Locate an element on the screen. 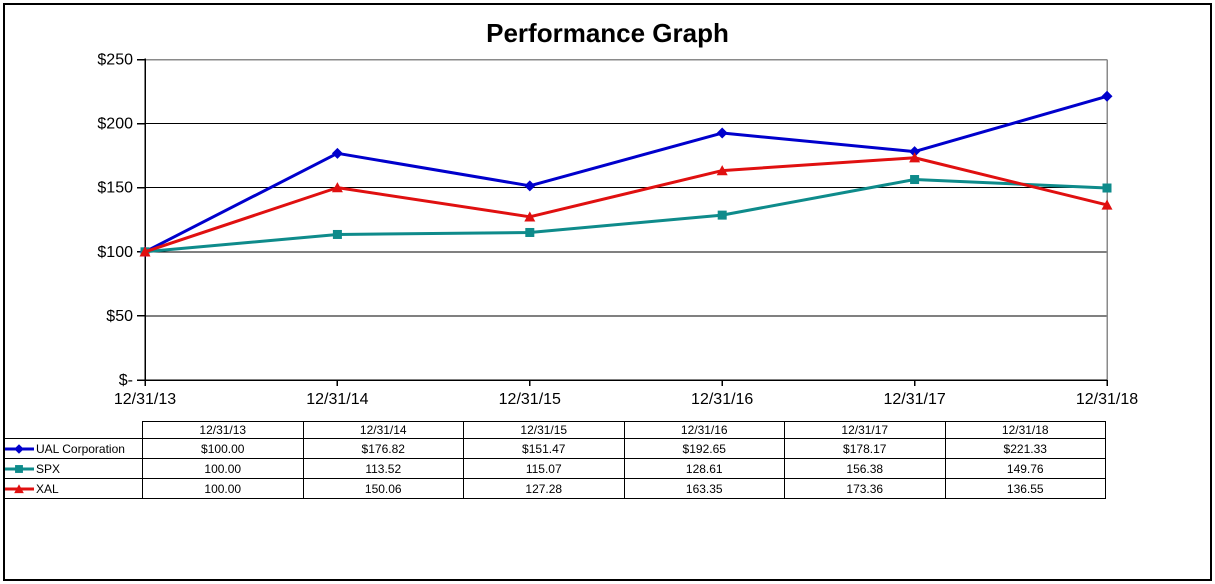  series-label: XAL is located at coordinates (47, 488).